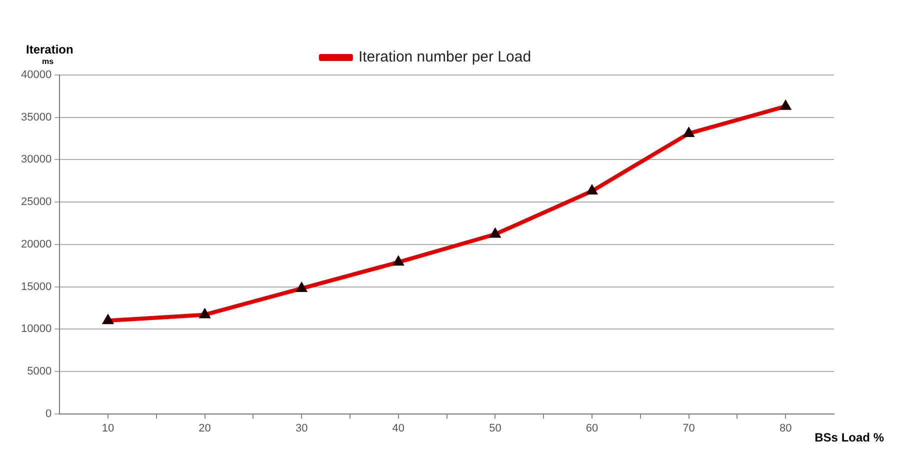  Describe the element at coordinates (445, 57) in the screenshot. I see `legend-label: Iteration number per Load` at that location.